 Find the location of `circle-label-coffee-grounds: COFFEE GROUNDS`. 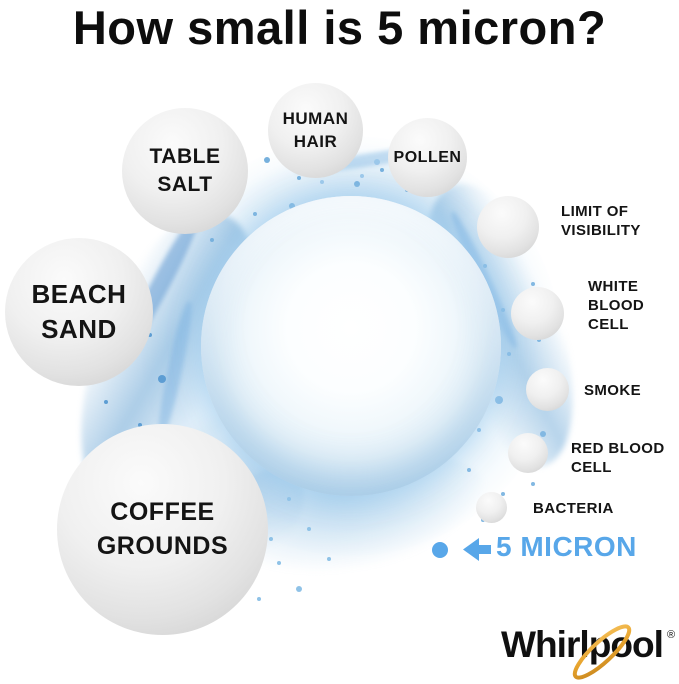

circle-label-coffee-grounds: COFFEE GROUNDS is located at coordinates (162, 528).